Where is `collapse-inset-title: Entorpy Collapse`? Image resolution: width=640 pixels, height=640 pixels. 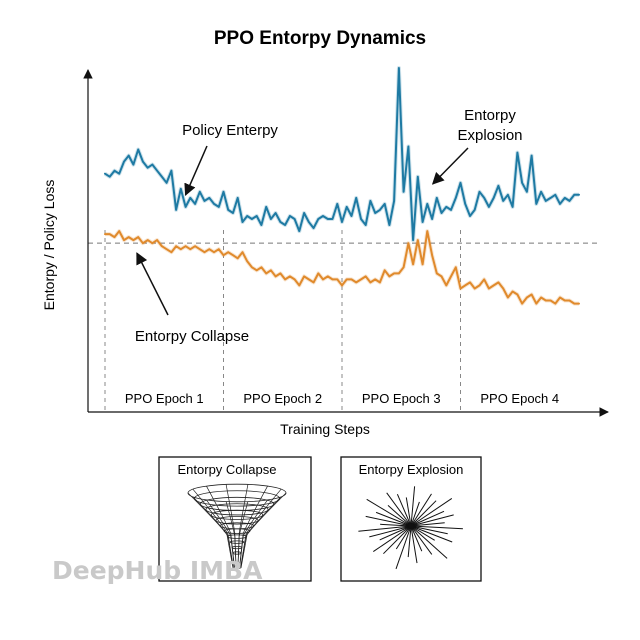
collapse-inset-title: Entorpy Collapse is located at coordinates (227, 469).